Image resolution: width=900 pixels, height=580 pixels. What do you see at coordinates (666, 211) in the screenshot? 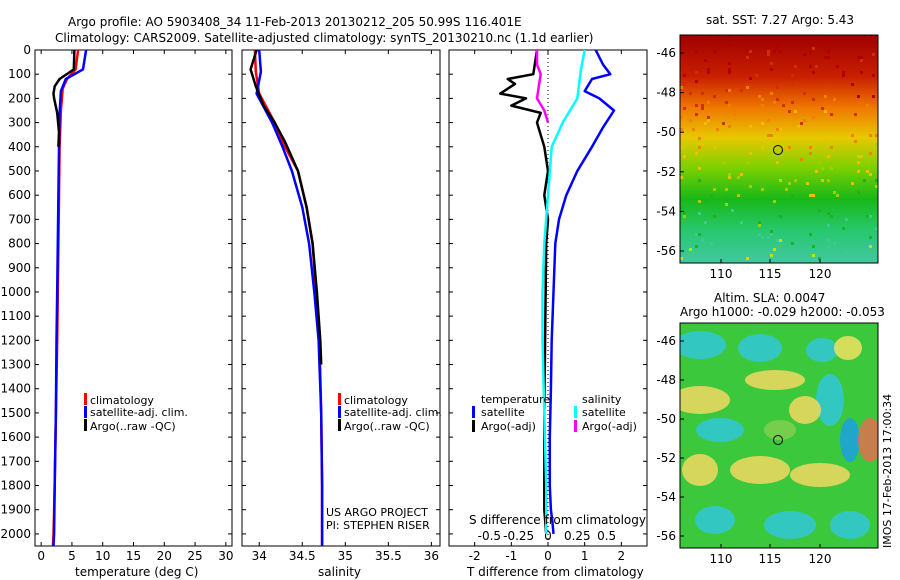
I see `map-y-tick-label: -54` at bounding box center [666, 211].